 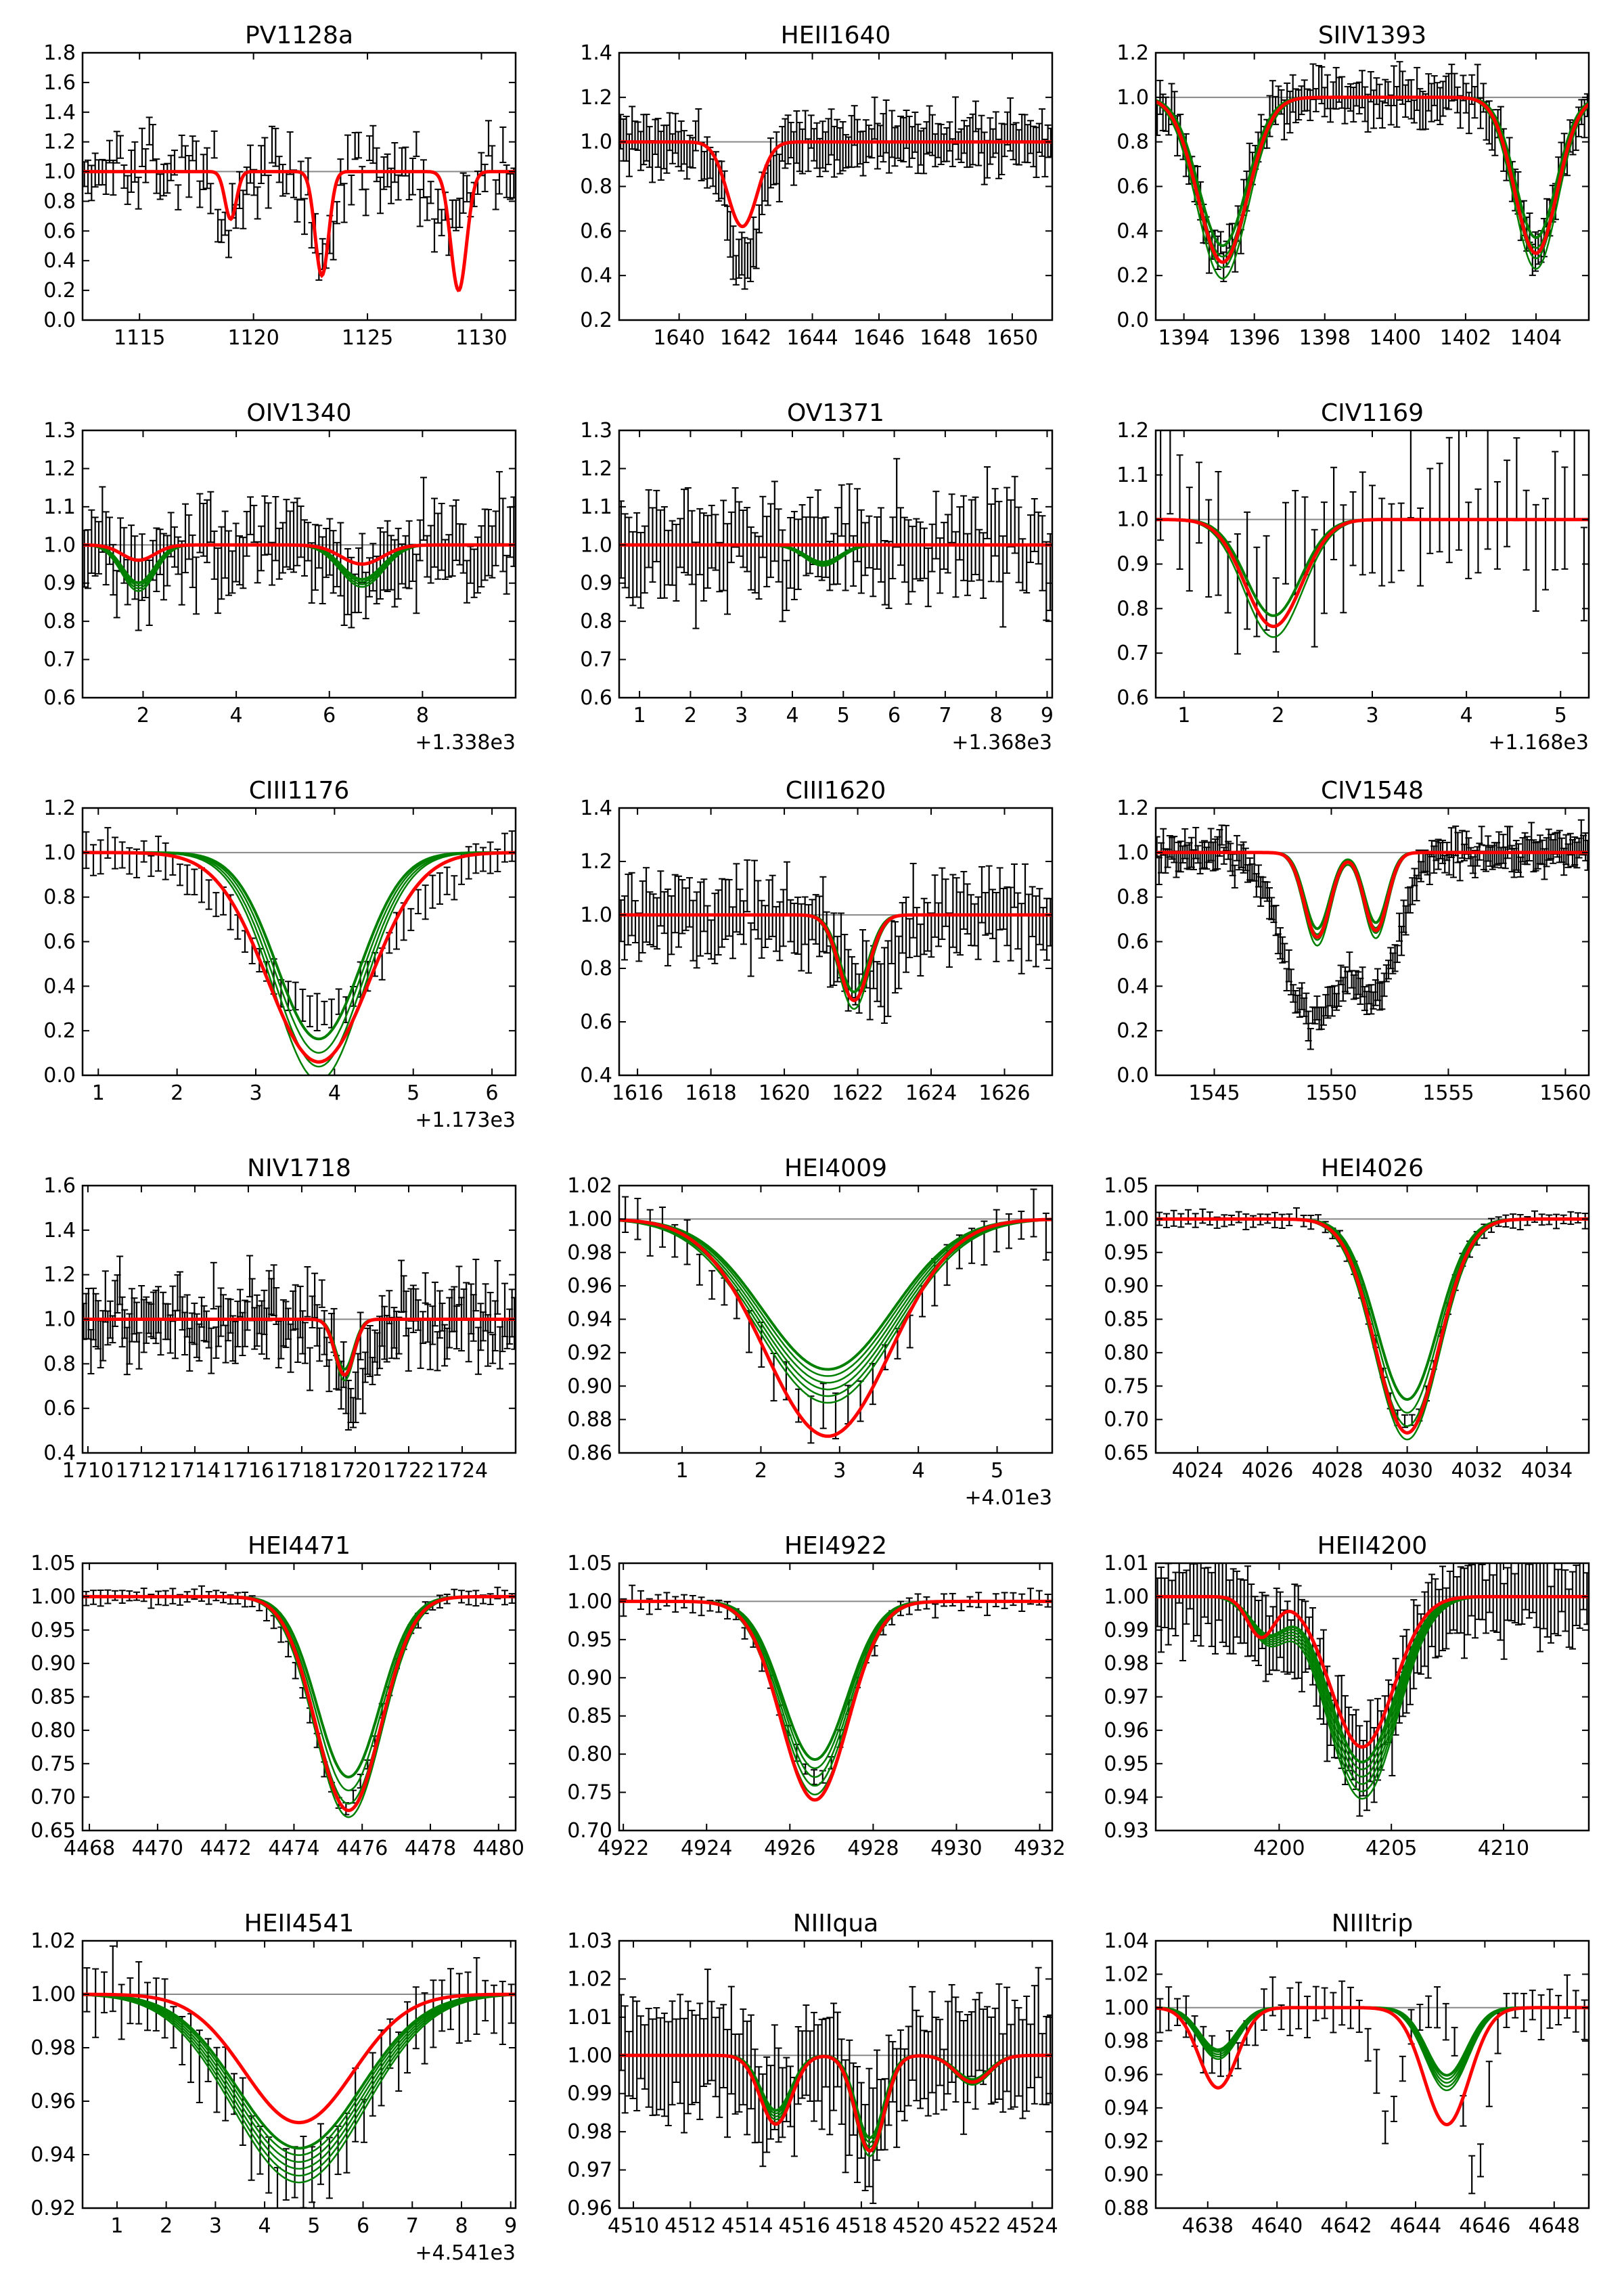 What do you see at coordinates (596, 862) in the screenshot?
I see `y-tick-label: 1.2` at bounding box center [596, 862].